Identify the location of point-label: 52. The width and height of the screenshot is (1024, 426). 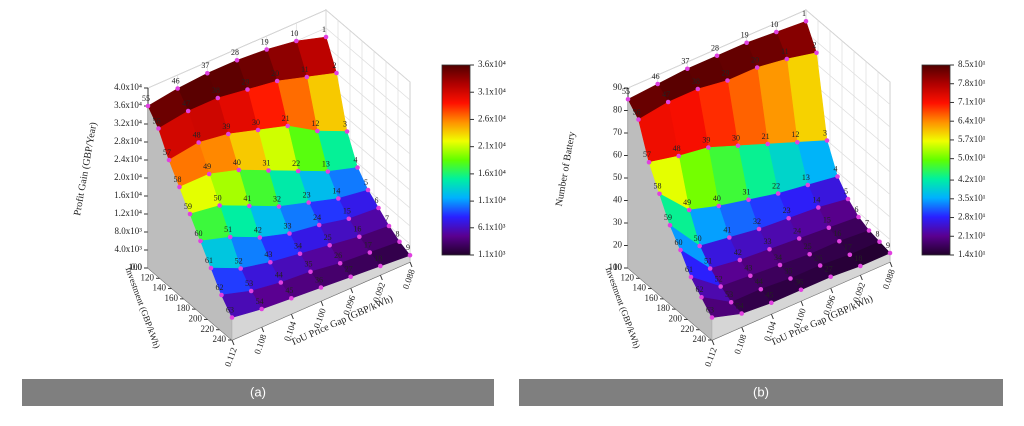
(239, 260).